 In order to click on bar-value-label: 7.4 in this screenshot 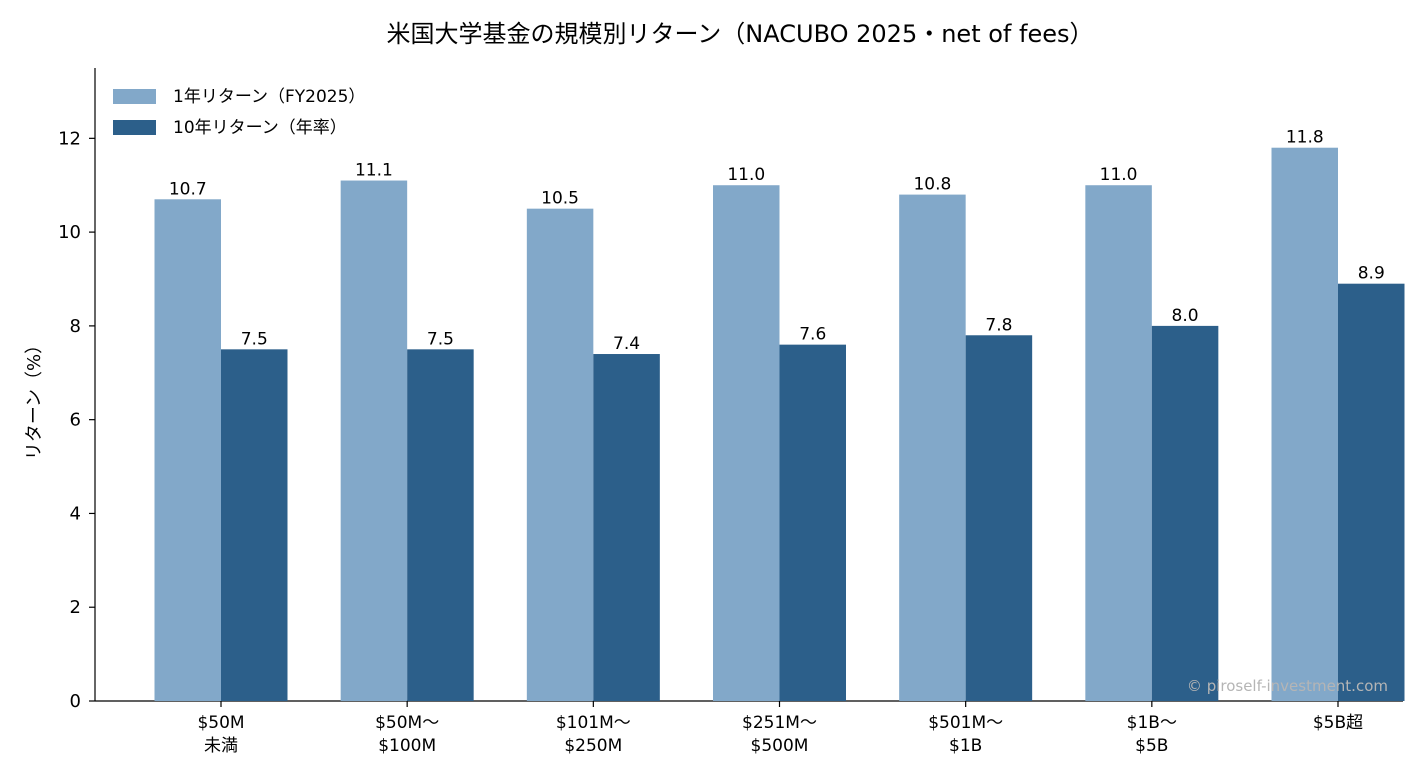, I will do `click(626, 344)`.